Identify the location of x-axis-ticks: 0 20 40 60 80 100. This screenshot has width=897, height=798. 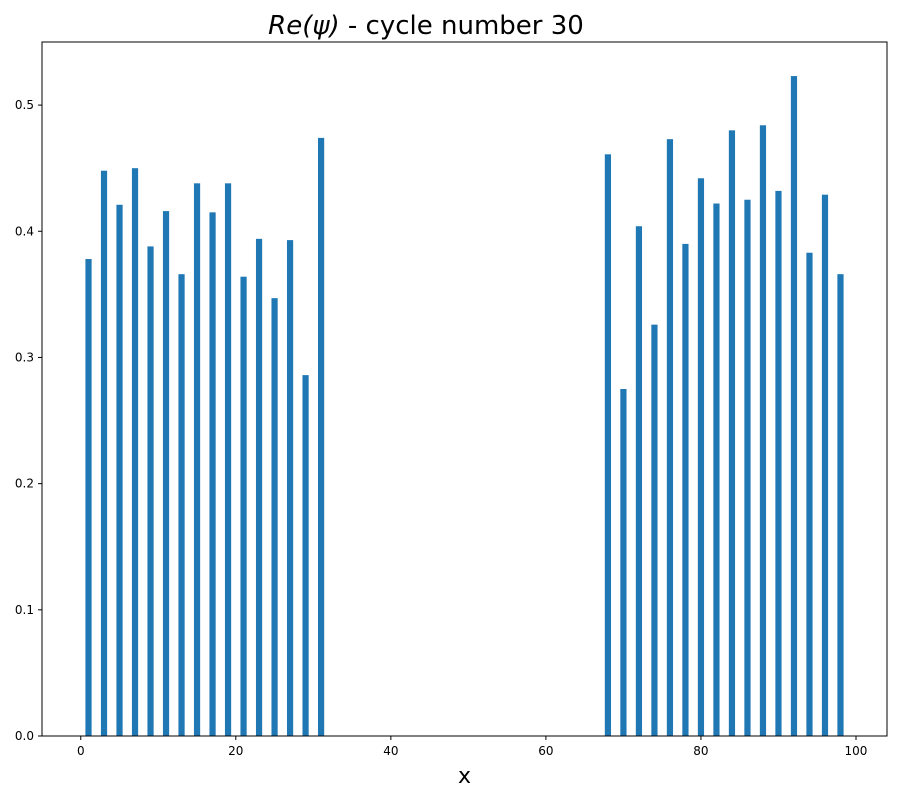
(472, 747).